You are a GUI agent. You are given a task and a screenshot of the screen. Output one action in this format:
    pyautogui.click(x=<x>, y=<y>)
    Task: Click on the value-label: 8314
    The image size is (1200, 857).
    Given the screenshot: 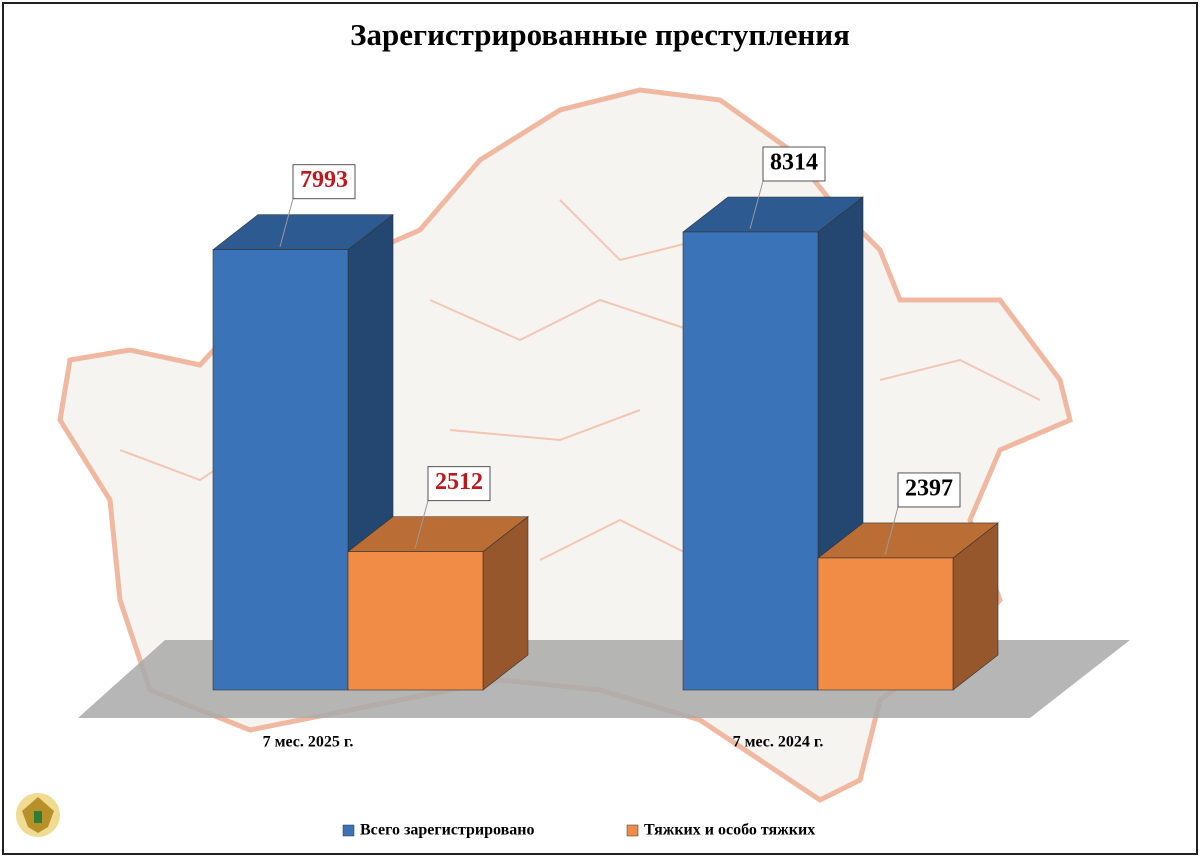 What is the action you would take?
    pyautogui.click(x=794, y=163)
    